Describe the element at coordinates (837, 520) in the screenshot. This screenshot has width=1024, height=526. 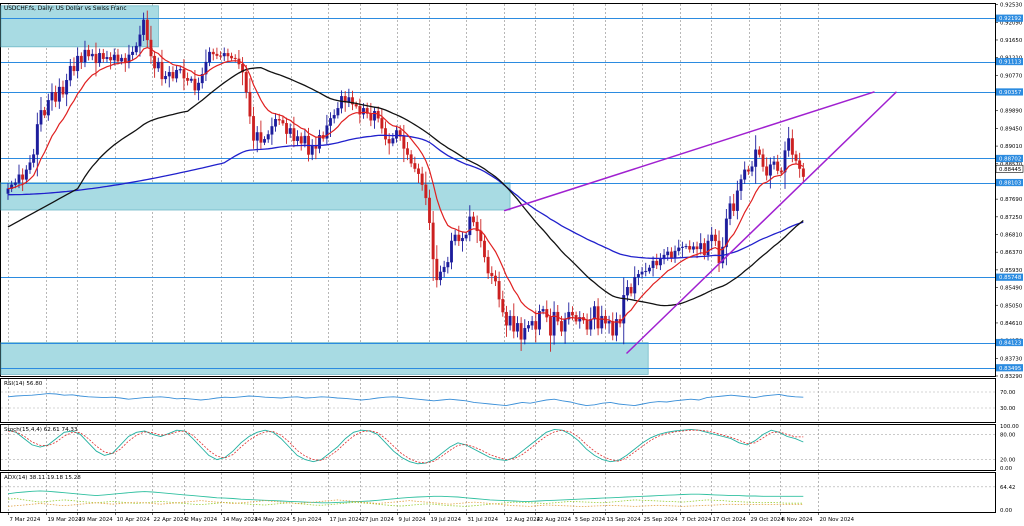
I see `x-tick-label: 20 Nov 2024` at that location.